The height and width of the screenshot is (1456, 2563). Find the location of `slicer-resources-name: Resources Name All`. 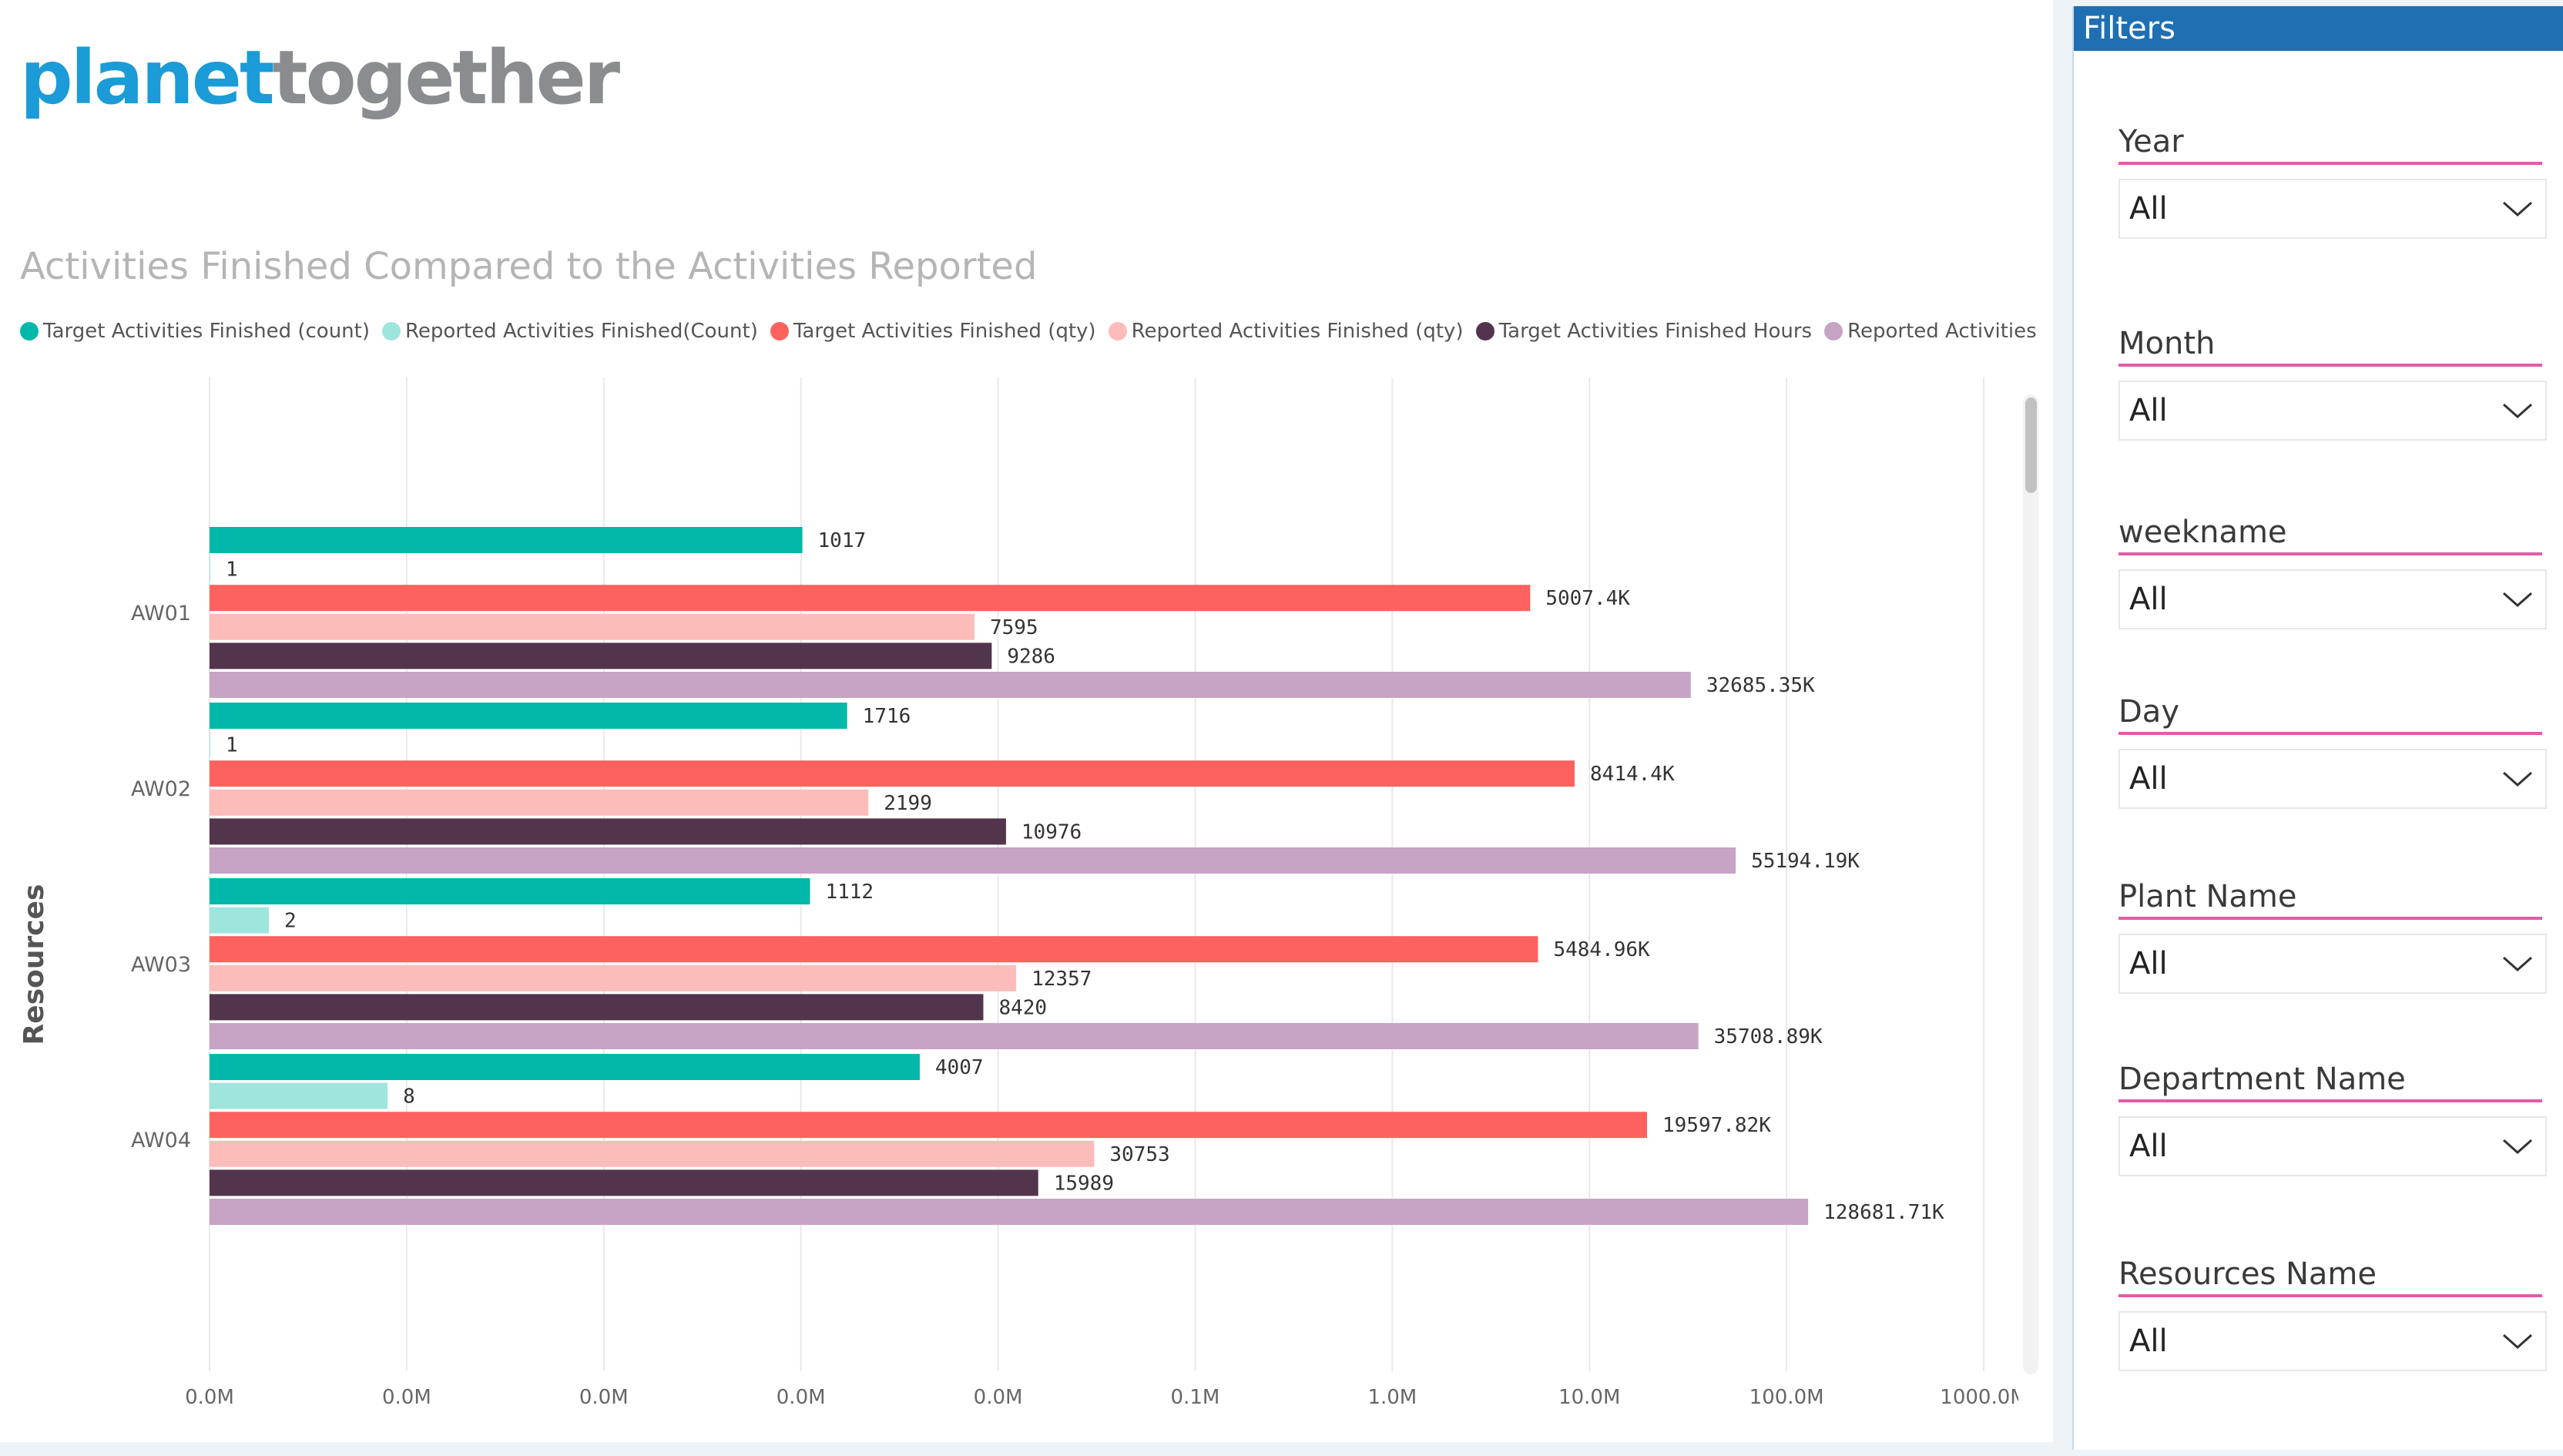

slicer-resources-name: Resources Name All is located at coordinates (2334, 1312).